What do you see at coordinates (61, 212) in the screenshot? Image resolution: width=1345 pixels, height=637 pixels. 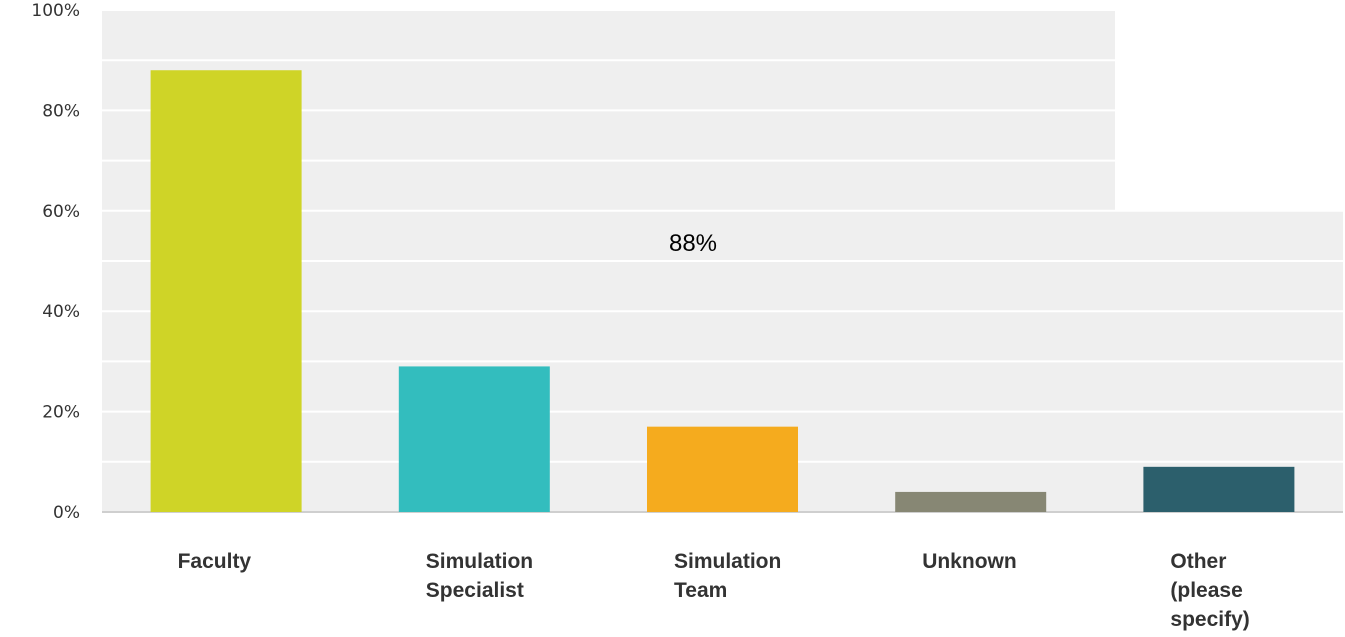 I see `y-tick-label: 60%` at bounding box center [61, 212].